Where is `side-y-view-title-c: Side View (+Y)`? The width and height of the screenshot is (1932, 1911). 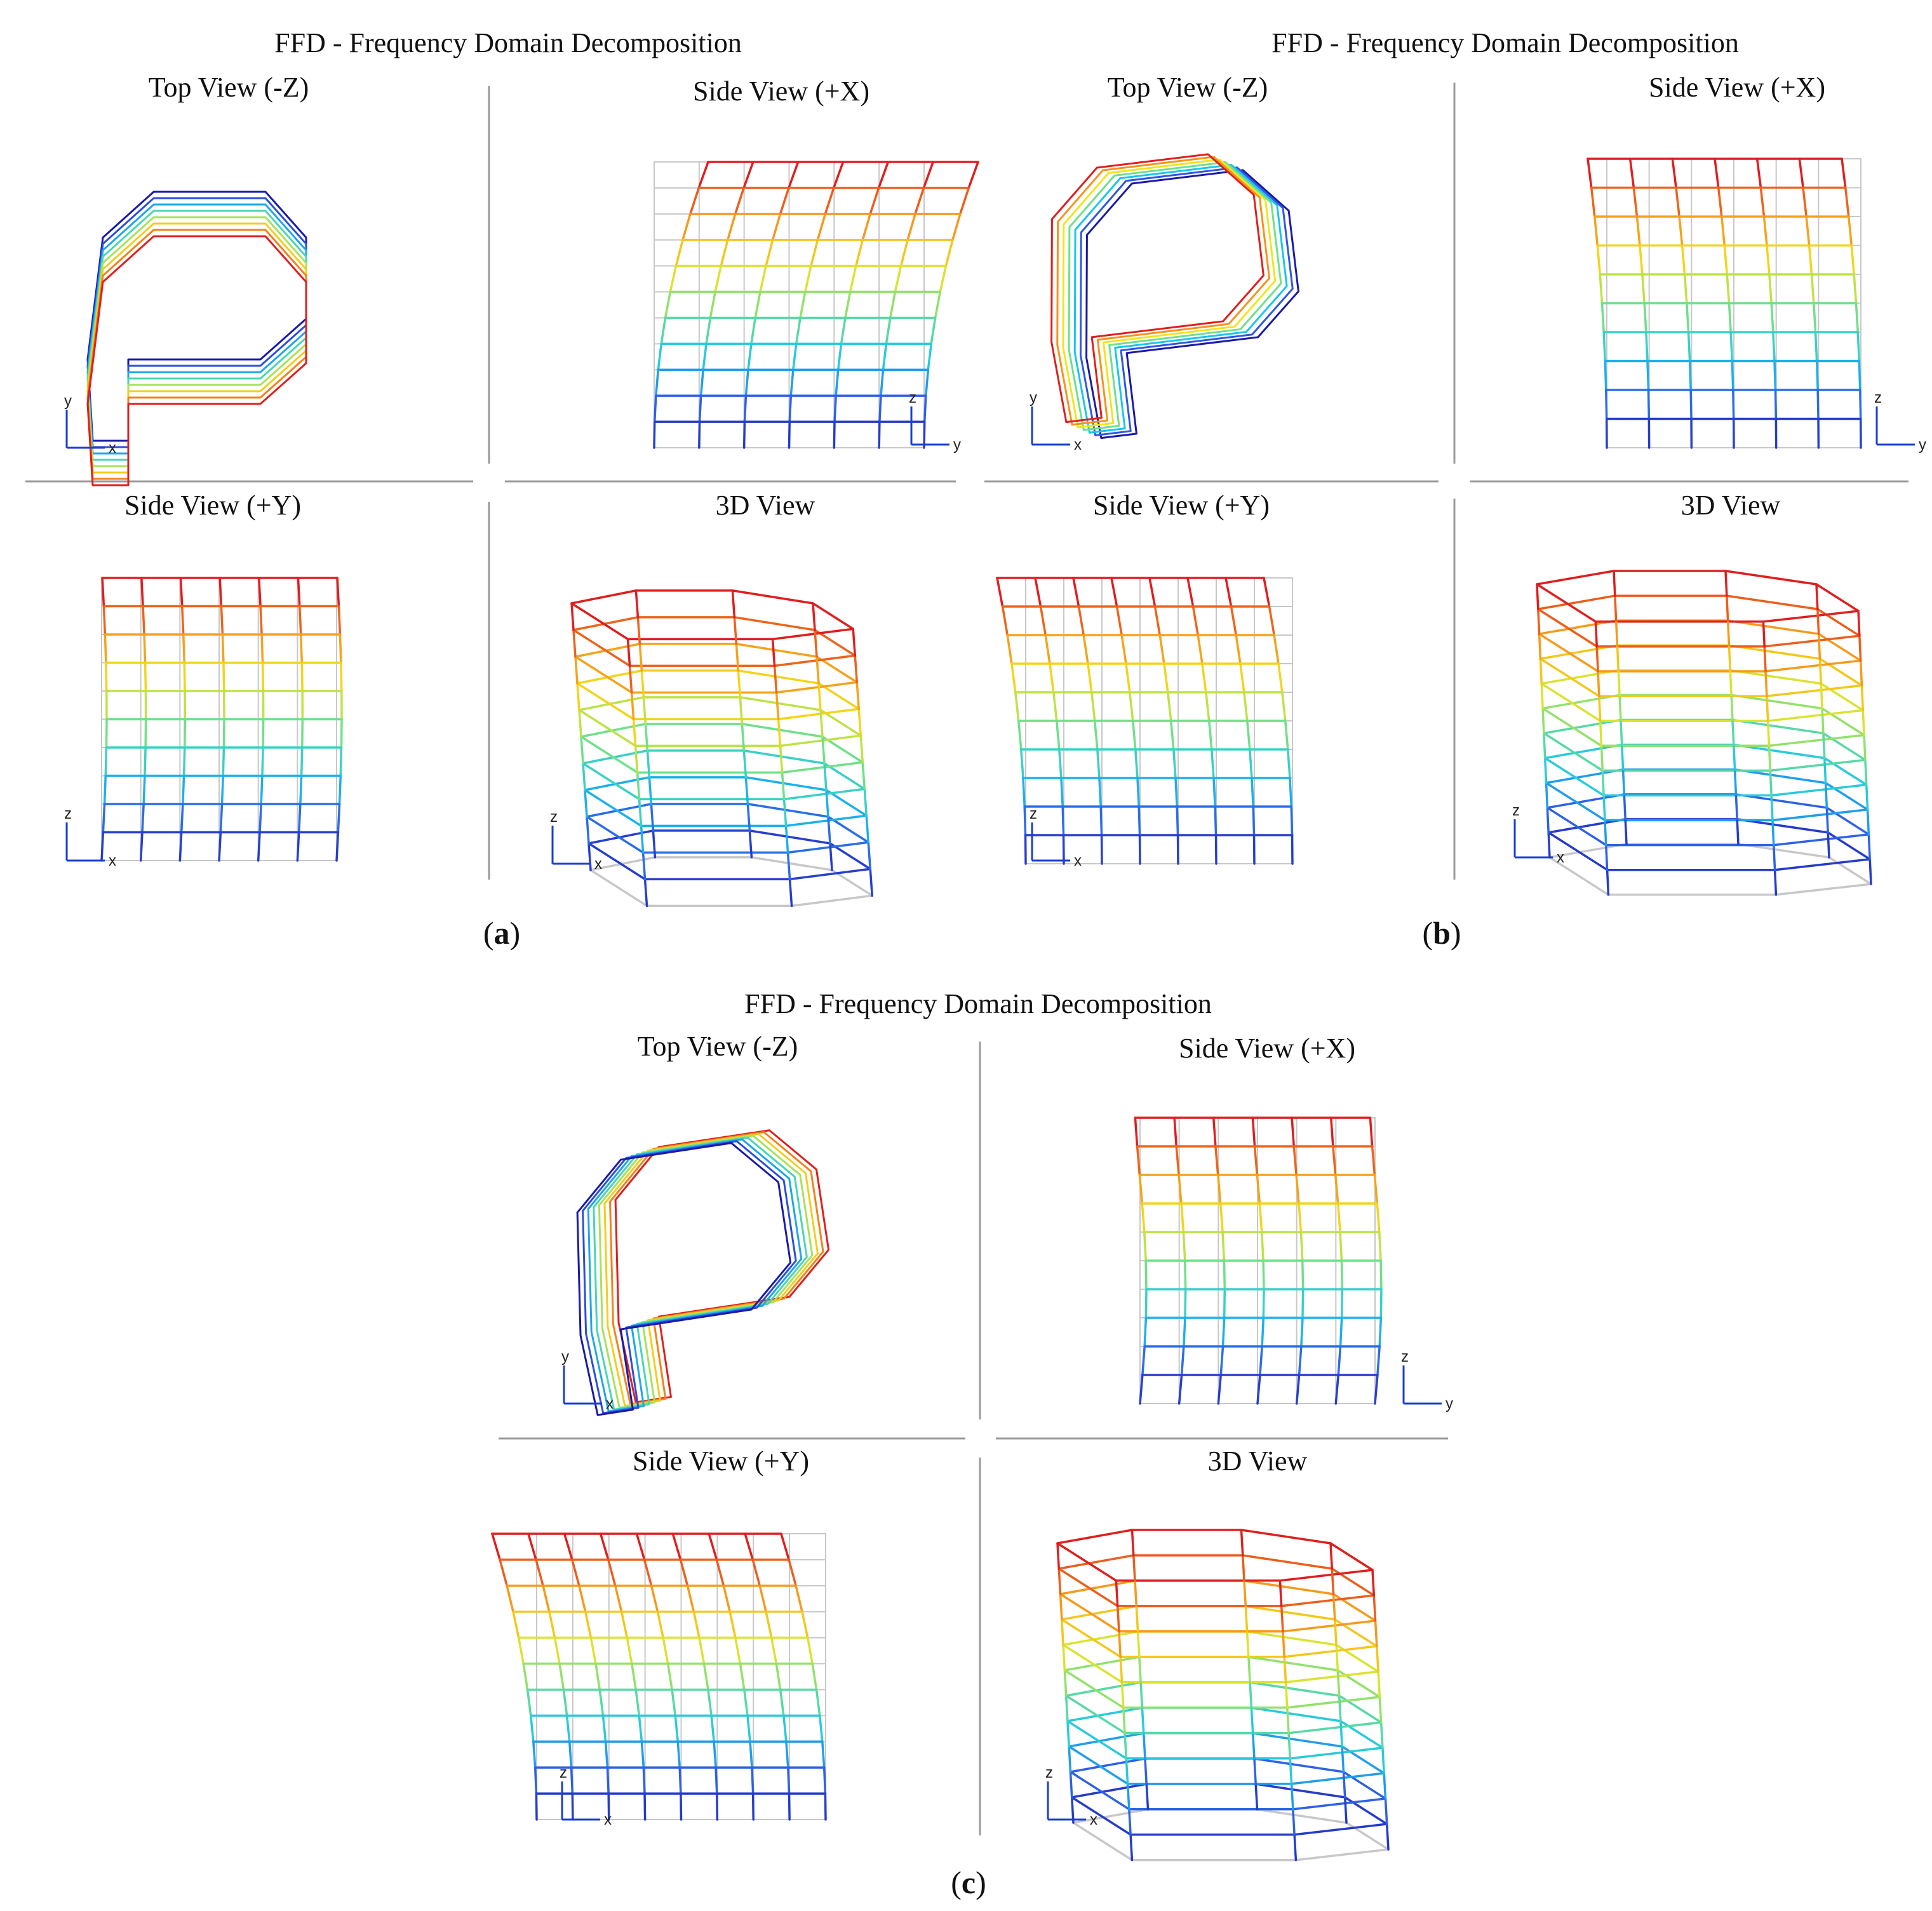 side-y-view-title-c: Side View (+Y) is located at coordinates (721, 1461).